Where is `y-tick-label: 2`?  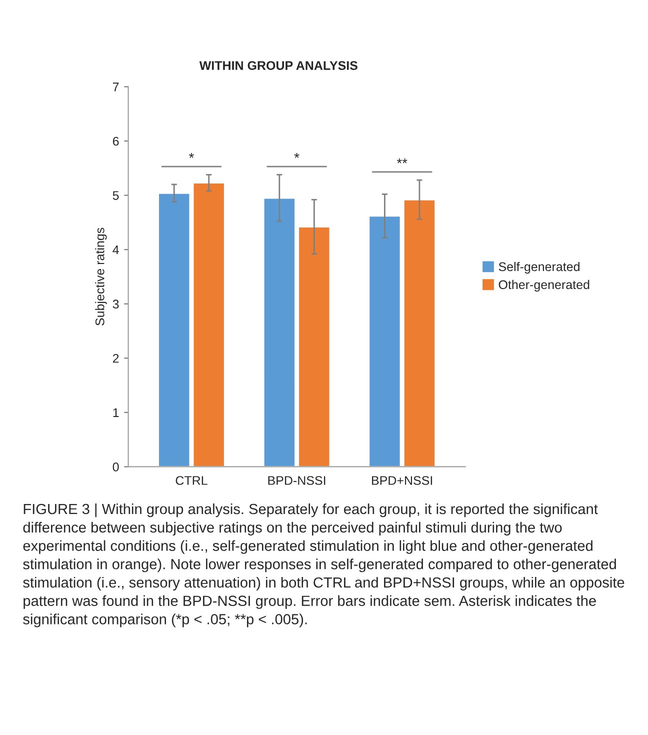
y-tick-label: 2 is located at coordinates (115, 358).